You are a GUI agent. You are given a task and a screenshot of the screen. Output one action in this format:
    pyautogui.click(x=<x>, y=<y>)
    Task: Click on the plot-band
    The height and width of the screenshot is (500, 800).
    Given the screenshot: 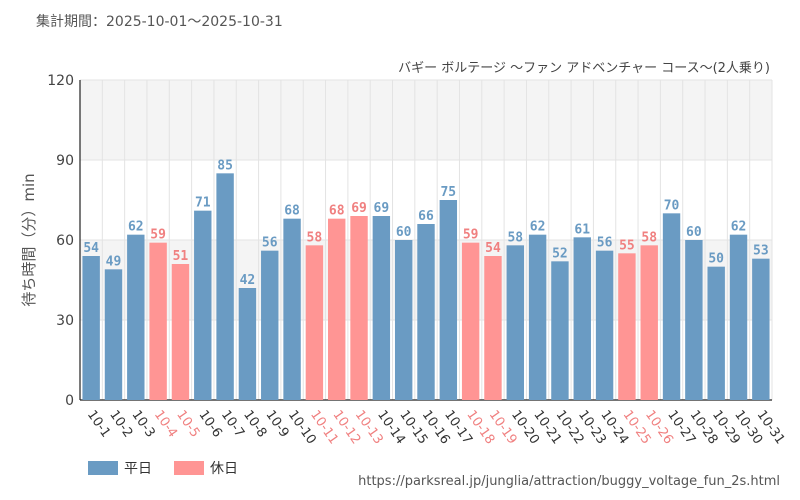 What is the action you would take?
    pyautogui.click(x=426, y=120)
    